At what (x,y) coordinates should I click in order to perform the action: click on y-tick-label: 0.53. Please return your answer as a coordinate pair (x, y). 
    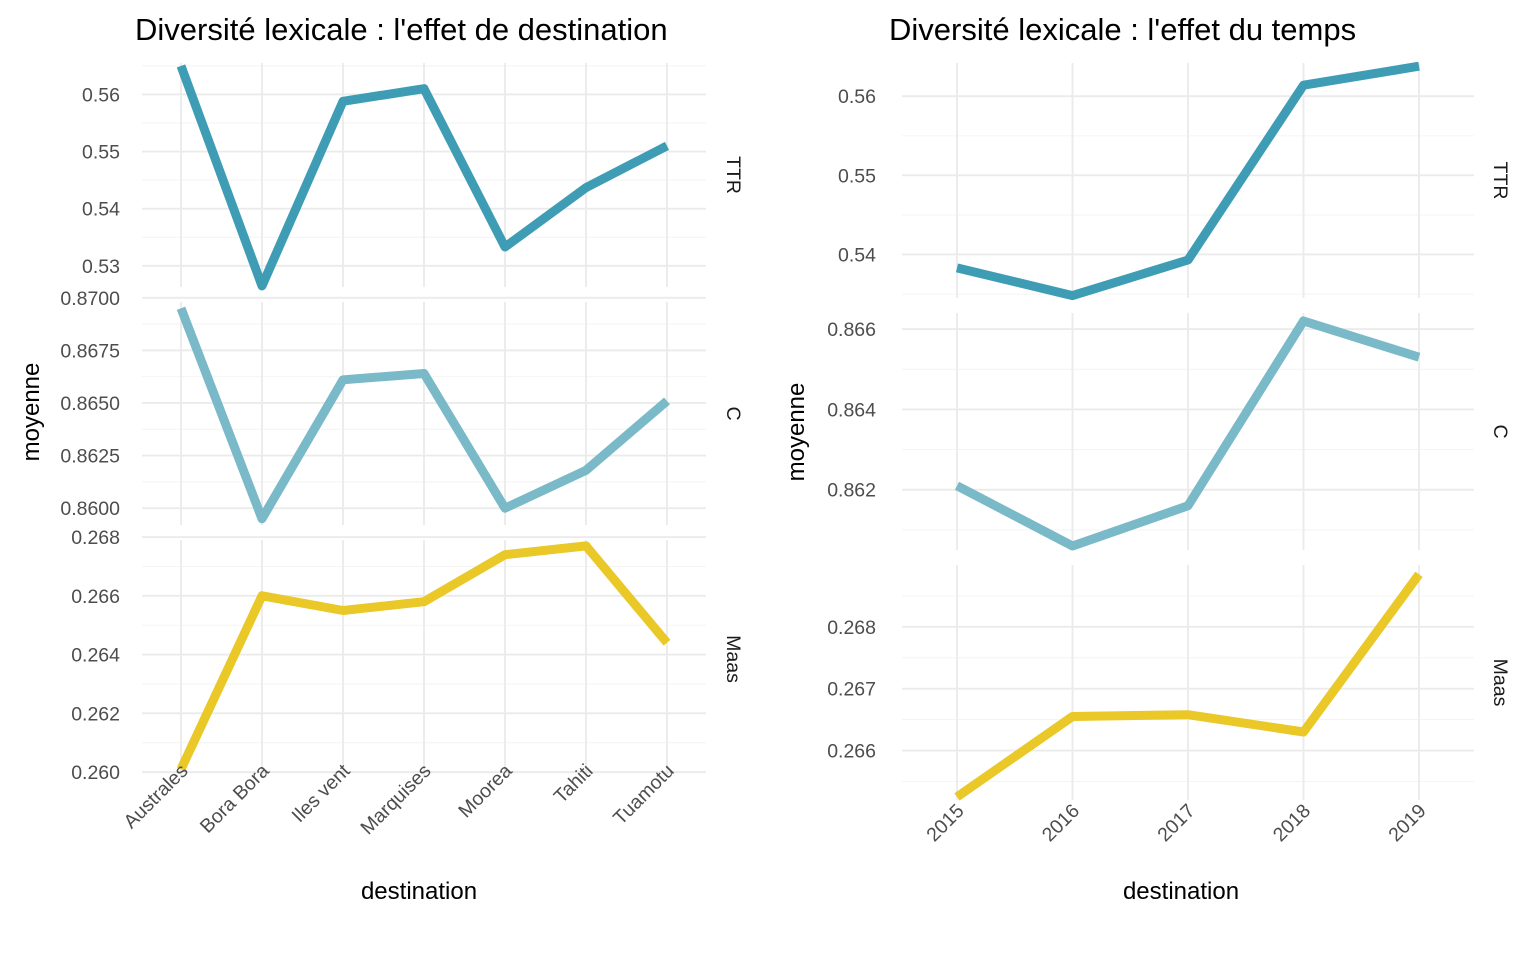
    Looking at the image, I should click on (101, 267).